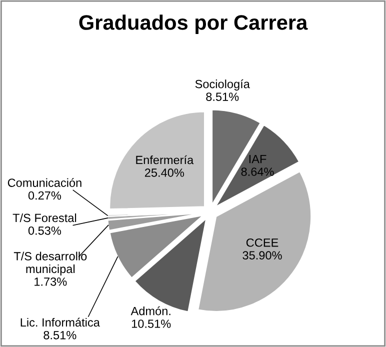 This screenshot has height=347, width=386. Describe the element at coordinates (262, 242) in the screenshot. I see `slice-label: CCEE` at that location.